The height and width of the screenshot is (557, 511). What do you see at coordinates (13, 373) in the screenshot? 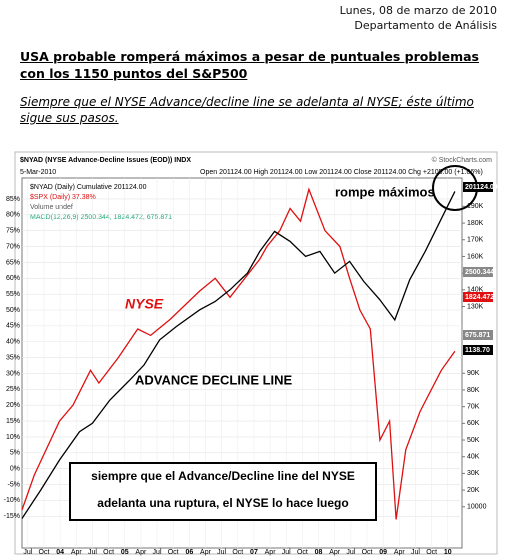
I see `y-tick-label: 30%` at bounding box center [13, 373].